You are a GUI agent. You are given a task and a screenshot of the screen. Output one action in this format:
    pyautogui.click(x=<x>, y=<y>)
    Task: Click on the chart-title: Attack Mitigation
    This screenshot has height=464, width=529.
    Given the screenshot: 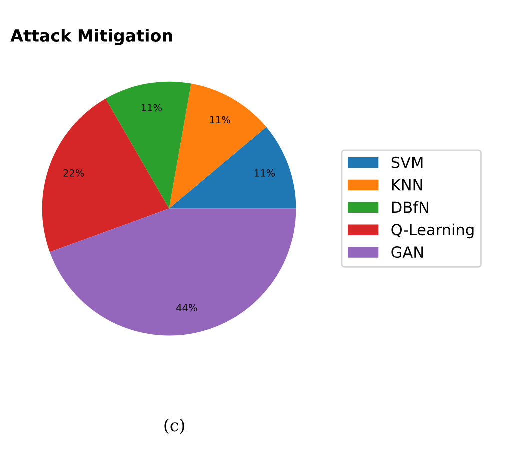 What is the action you would take?
    pyautogui.click(x=91, y=37)
    